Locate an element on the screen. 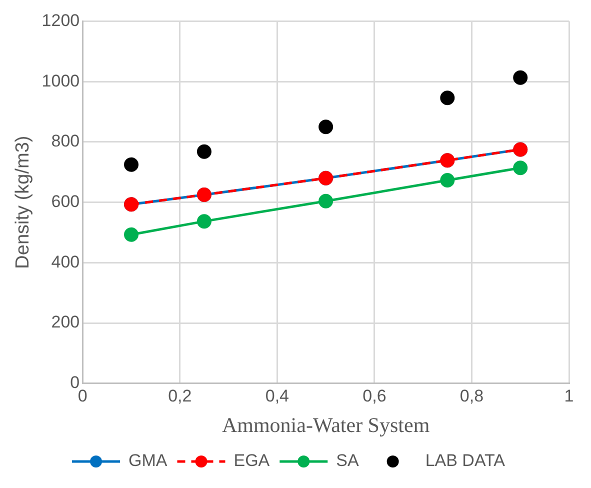  x-tick-label: 0,8 is located at coordinates (472, 396).